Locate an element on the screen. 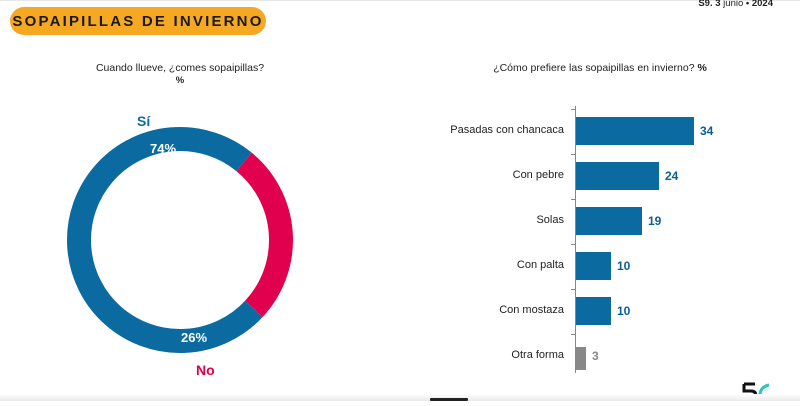 This screenshot has height=406, width=800. bar-label-con-mostaza: Con mostaza is located at coordinates (531, 310).